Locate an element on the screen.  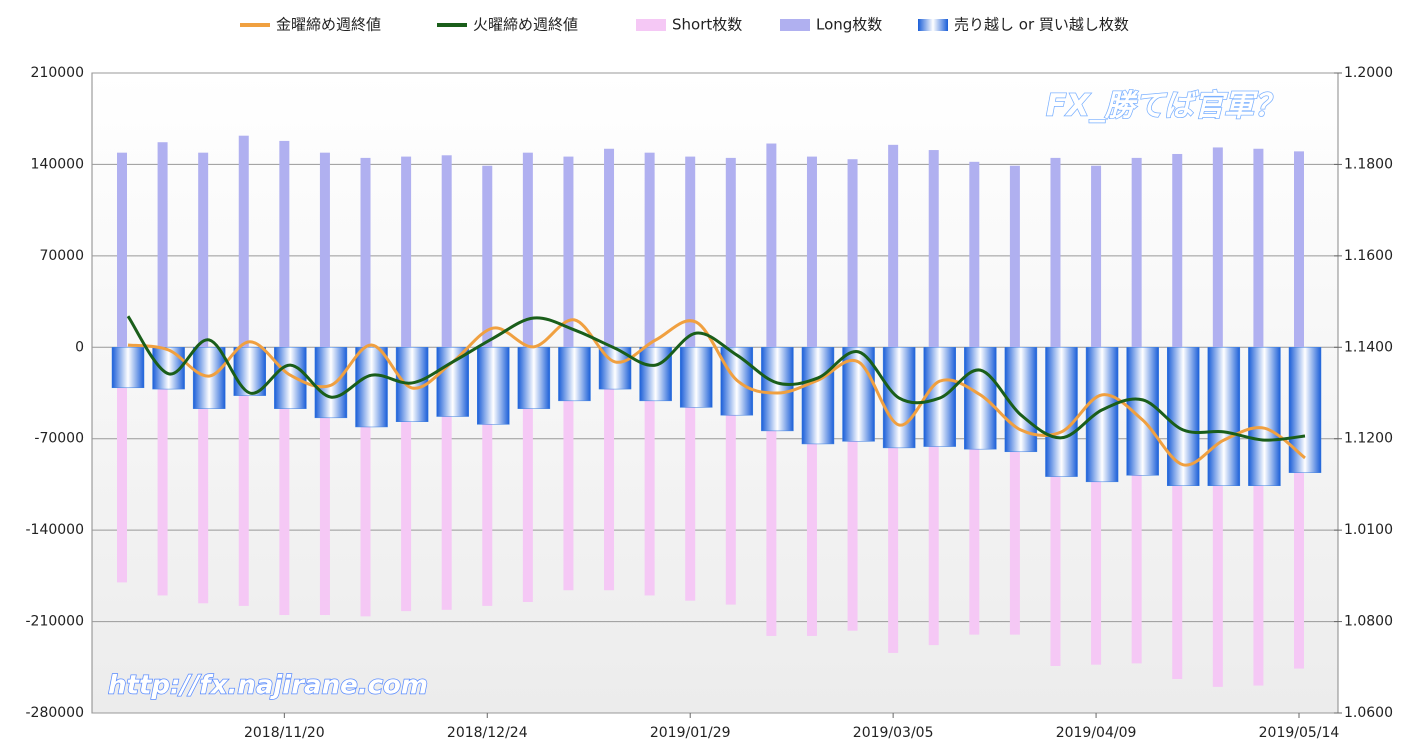
legend-label: 金曜締め週終値 is located at coordinates (328, 25).